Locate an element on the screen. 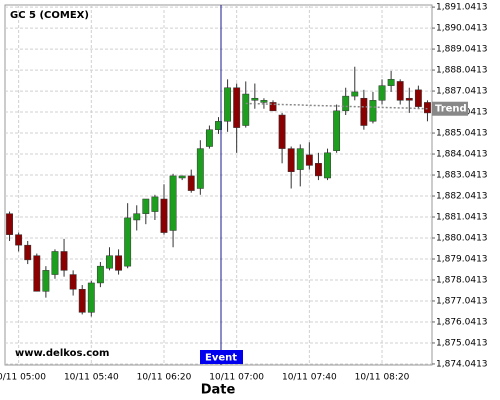  watermark: www.delkos.com is located at coordinates (62, 353).